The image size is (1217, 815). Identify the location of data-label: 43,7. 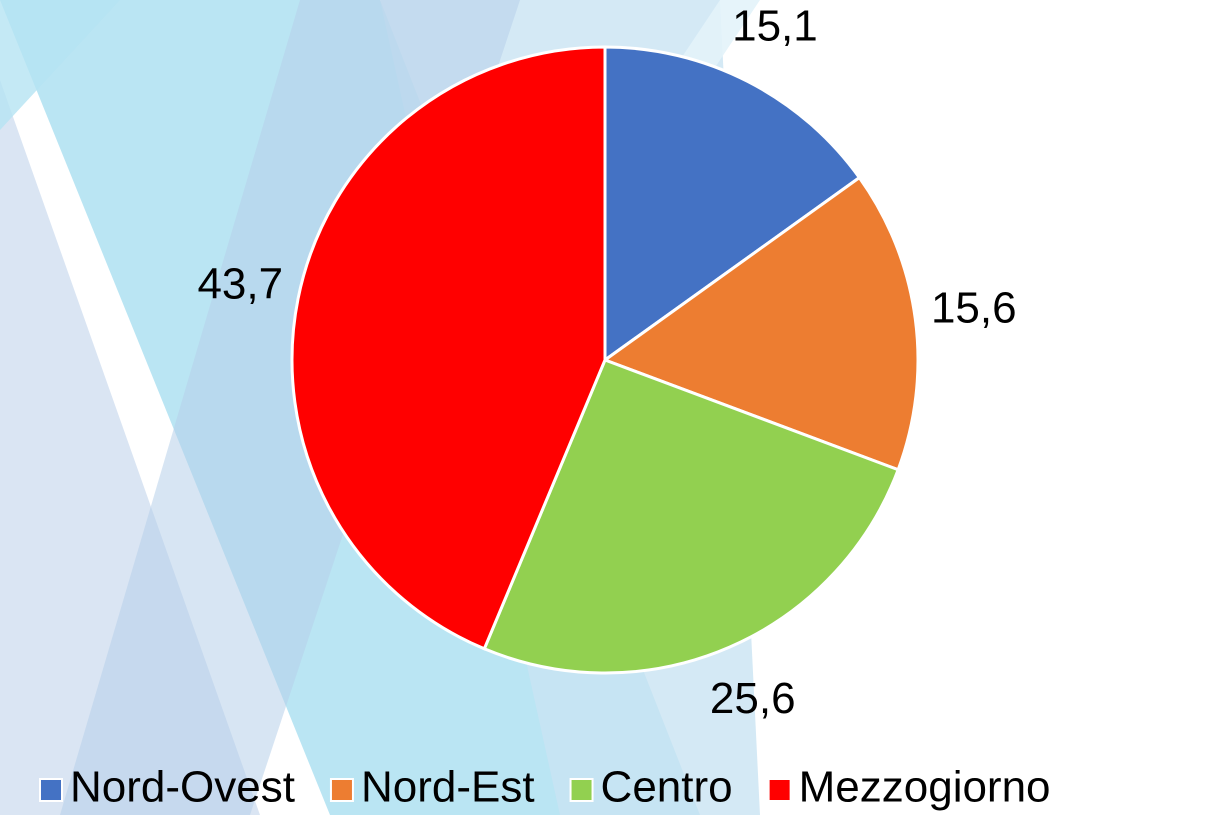
(240, 283).